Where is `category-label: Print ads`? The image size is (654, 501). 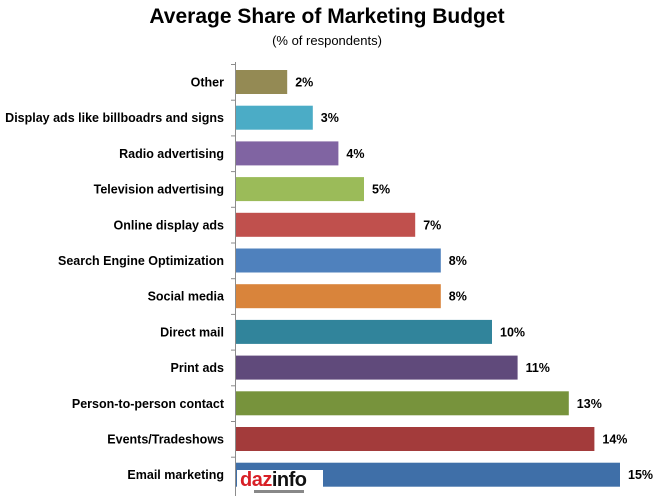
category-label: Print ads is located at coordinates (198, 368).